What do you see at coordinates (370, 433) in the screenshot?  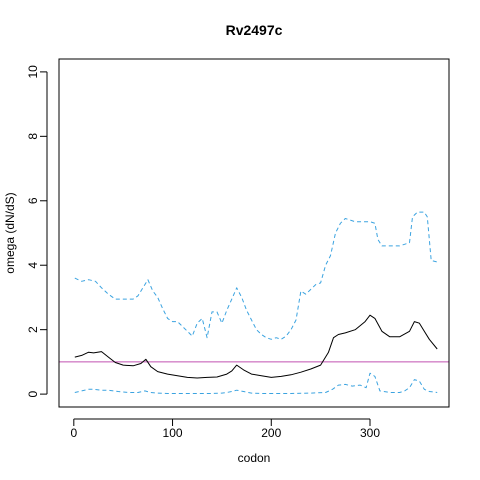 I see `x-tick-label: 300` at bounding box center [370, 433].